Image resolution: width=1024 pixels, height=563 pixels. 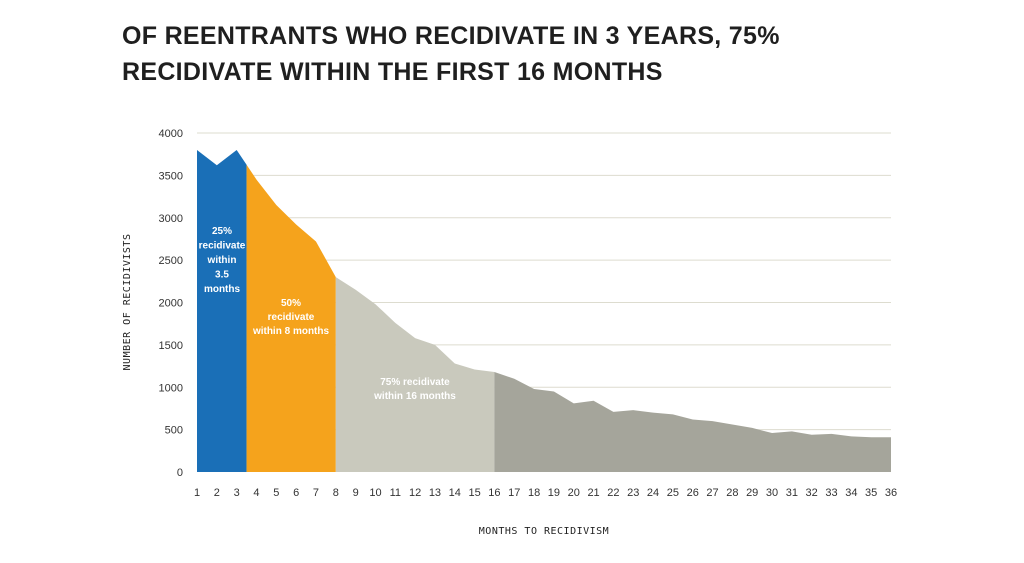 What do you see at coordinates (772, 493) in the screenshot?
I see `x-tick-label: 30` at bounding box center [772, 493].